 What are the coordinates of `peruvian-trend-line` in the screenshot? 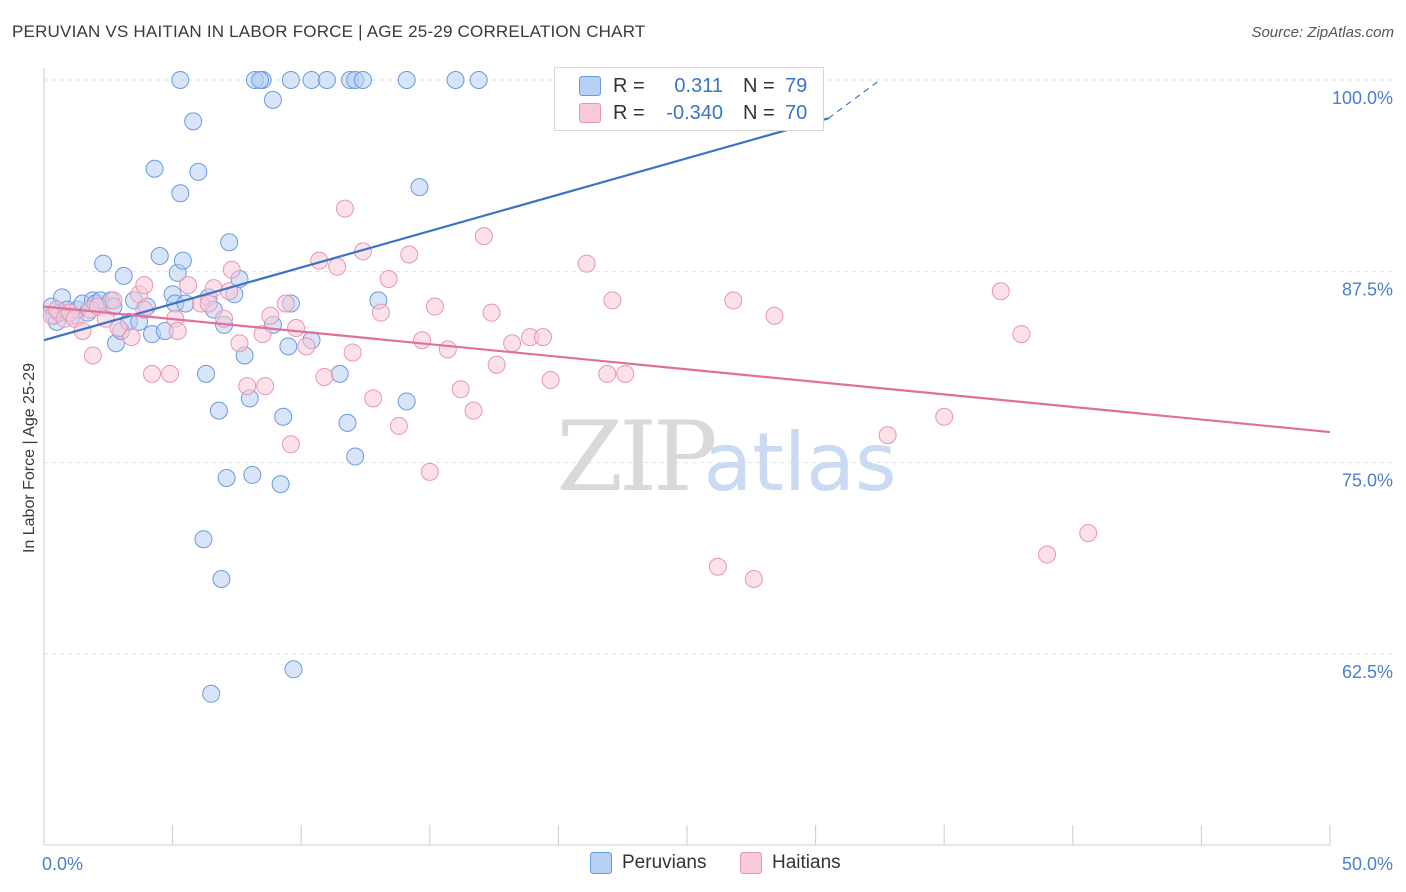 It's located at (436, 229).